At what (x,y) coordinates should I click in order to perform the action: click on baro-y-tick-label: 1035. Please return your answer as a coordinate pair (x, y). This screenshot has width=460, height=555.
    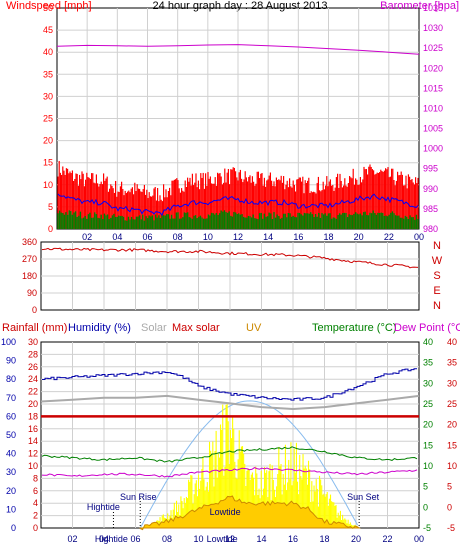
    Looking at the image, I should click on (433, 8).